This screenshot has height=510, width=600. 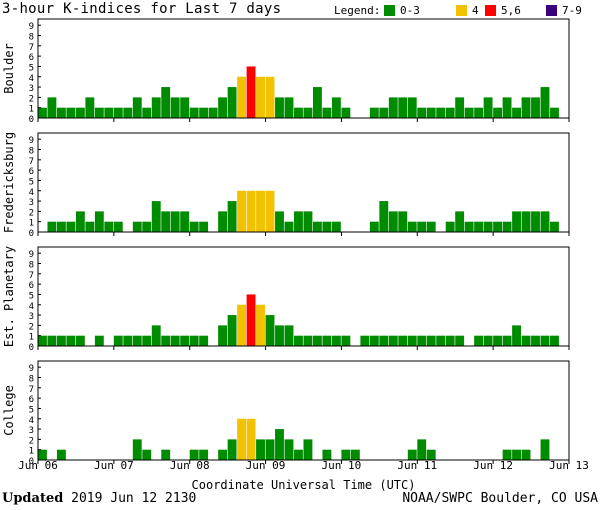 What do you see at coordinates (31, 172) in the screenshot?
I see `y-tick-label: 6` at bounding box center [31, 172].